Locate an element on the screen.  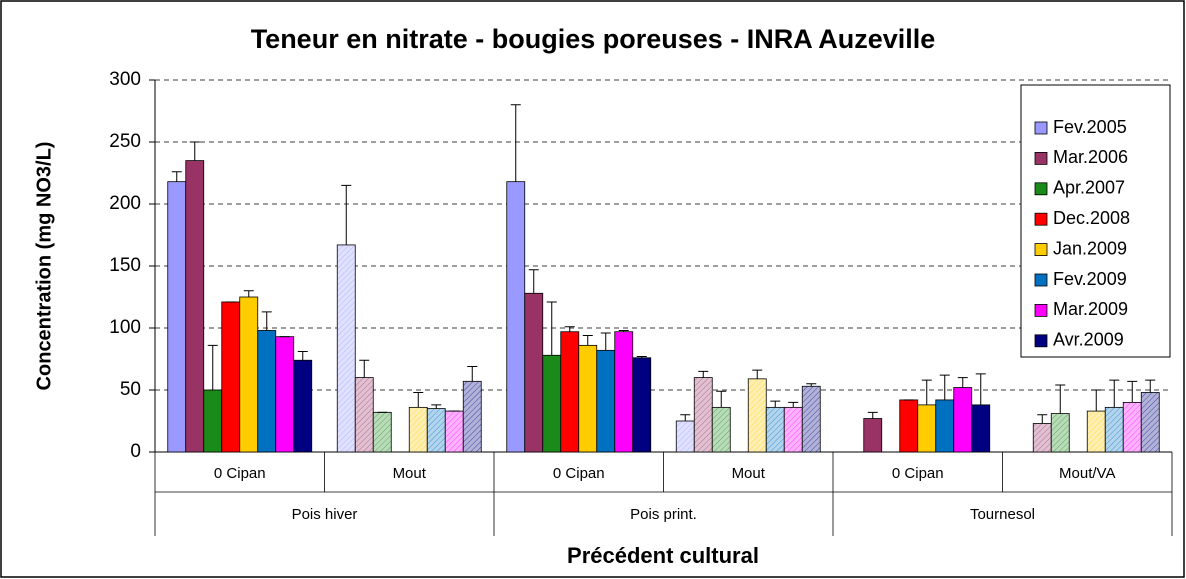
y-tick-label: 200 is located at coordinates (125, 203).